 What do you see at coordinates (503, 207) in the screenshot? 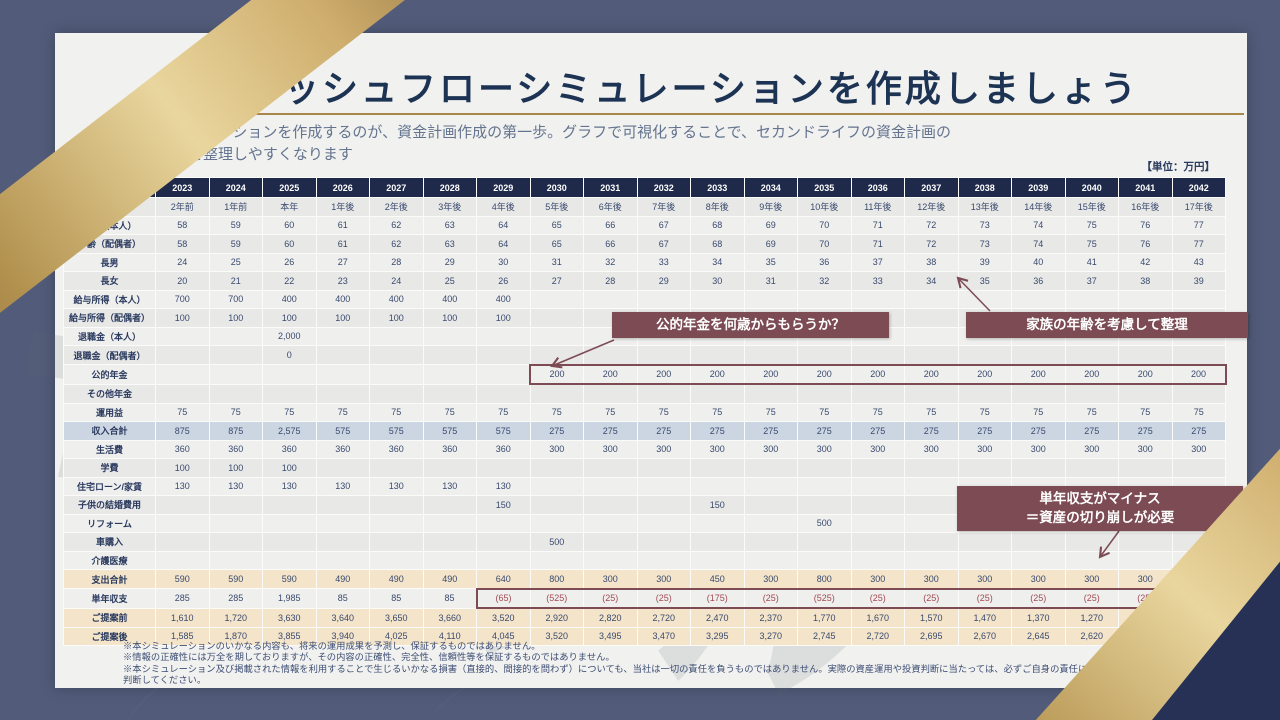
I see `table-cell: 4年後` at bounding box center [503, 207].